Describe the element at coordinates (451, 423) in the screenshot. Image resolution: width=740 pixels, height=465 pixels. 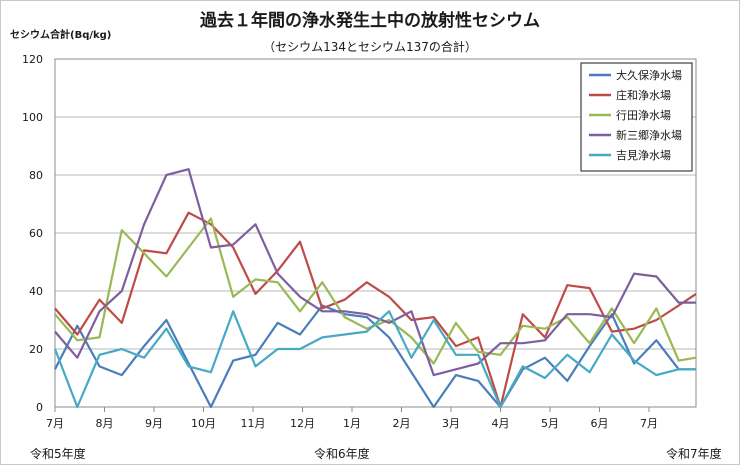
I see `x-tick-label: 3月` at that location.